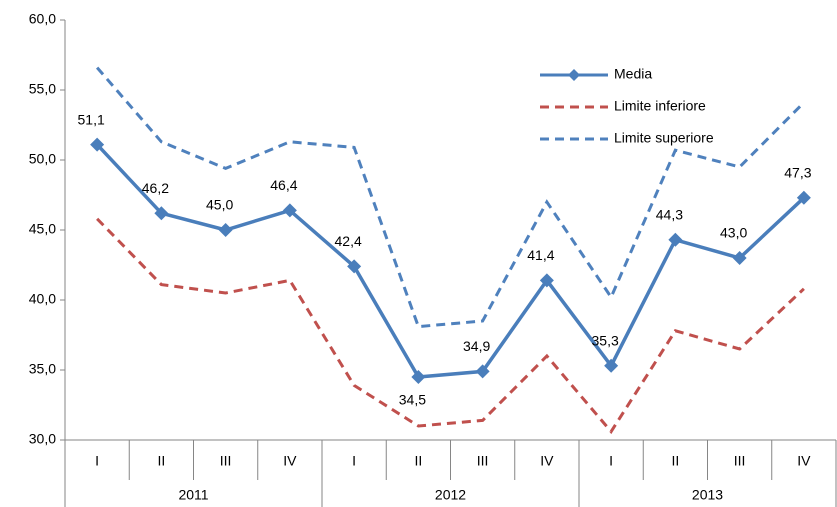 This screenshot has width=837, height=507. I want to click on data-label: 44,3, so click(669, 215).